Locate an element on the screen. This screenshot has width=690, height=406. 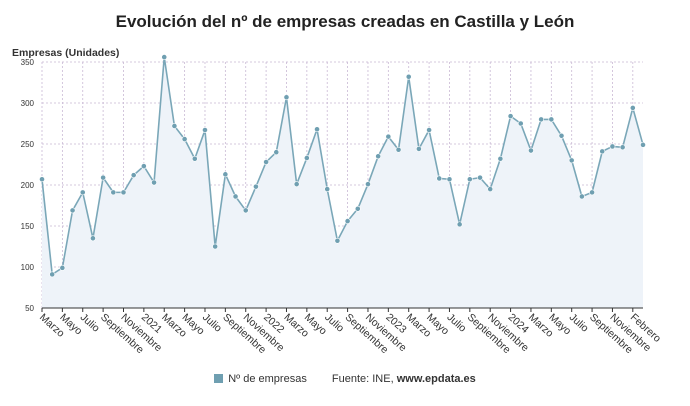
y-tick-label: 200 is located at coordinates (28, 185).